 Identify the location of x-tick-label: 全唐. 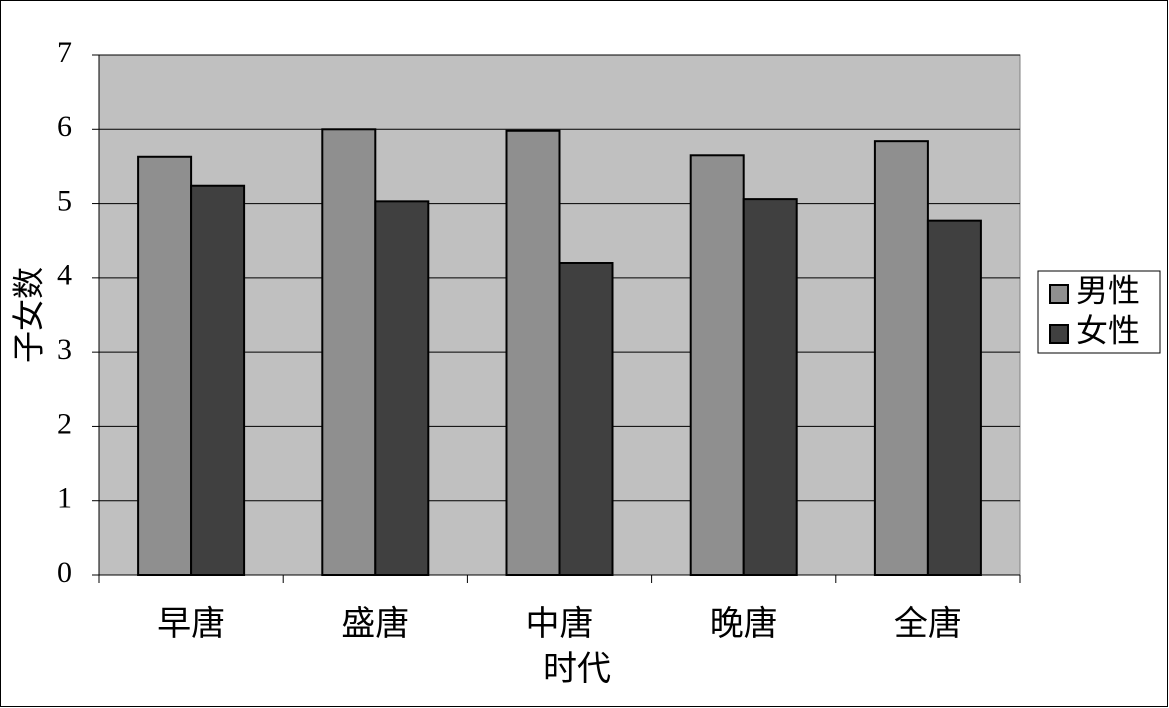
(928, 624).